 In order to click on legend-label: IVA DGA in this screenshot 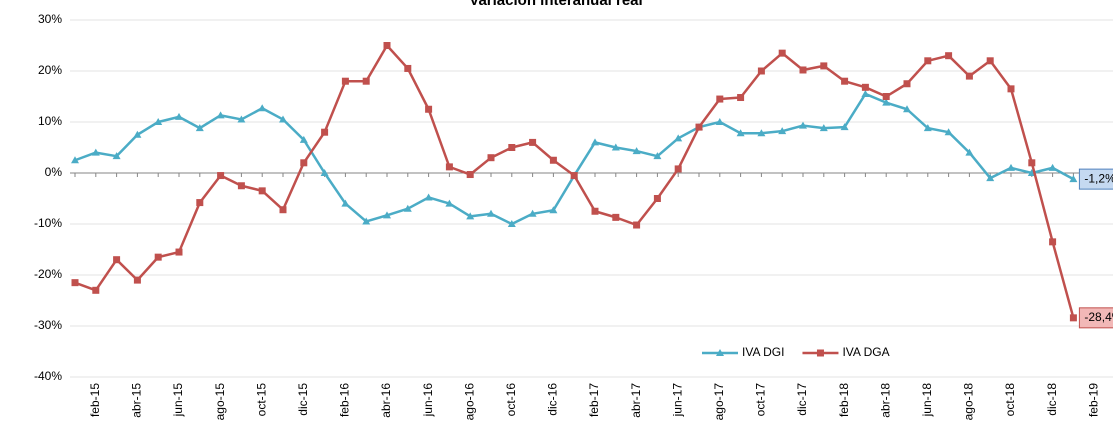, I will do `click(865, 352)`.